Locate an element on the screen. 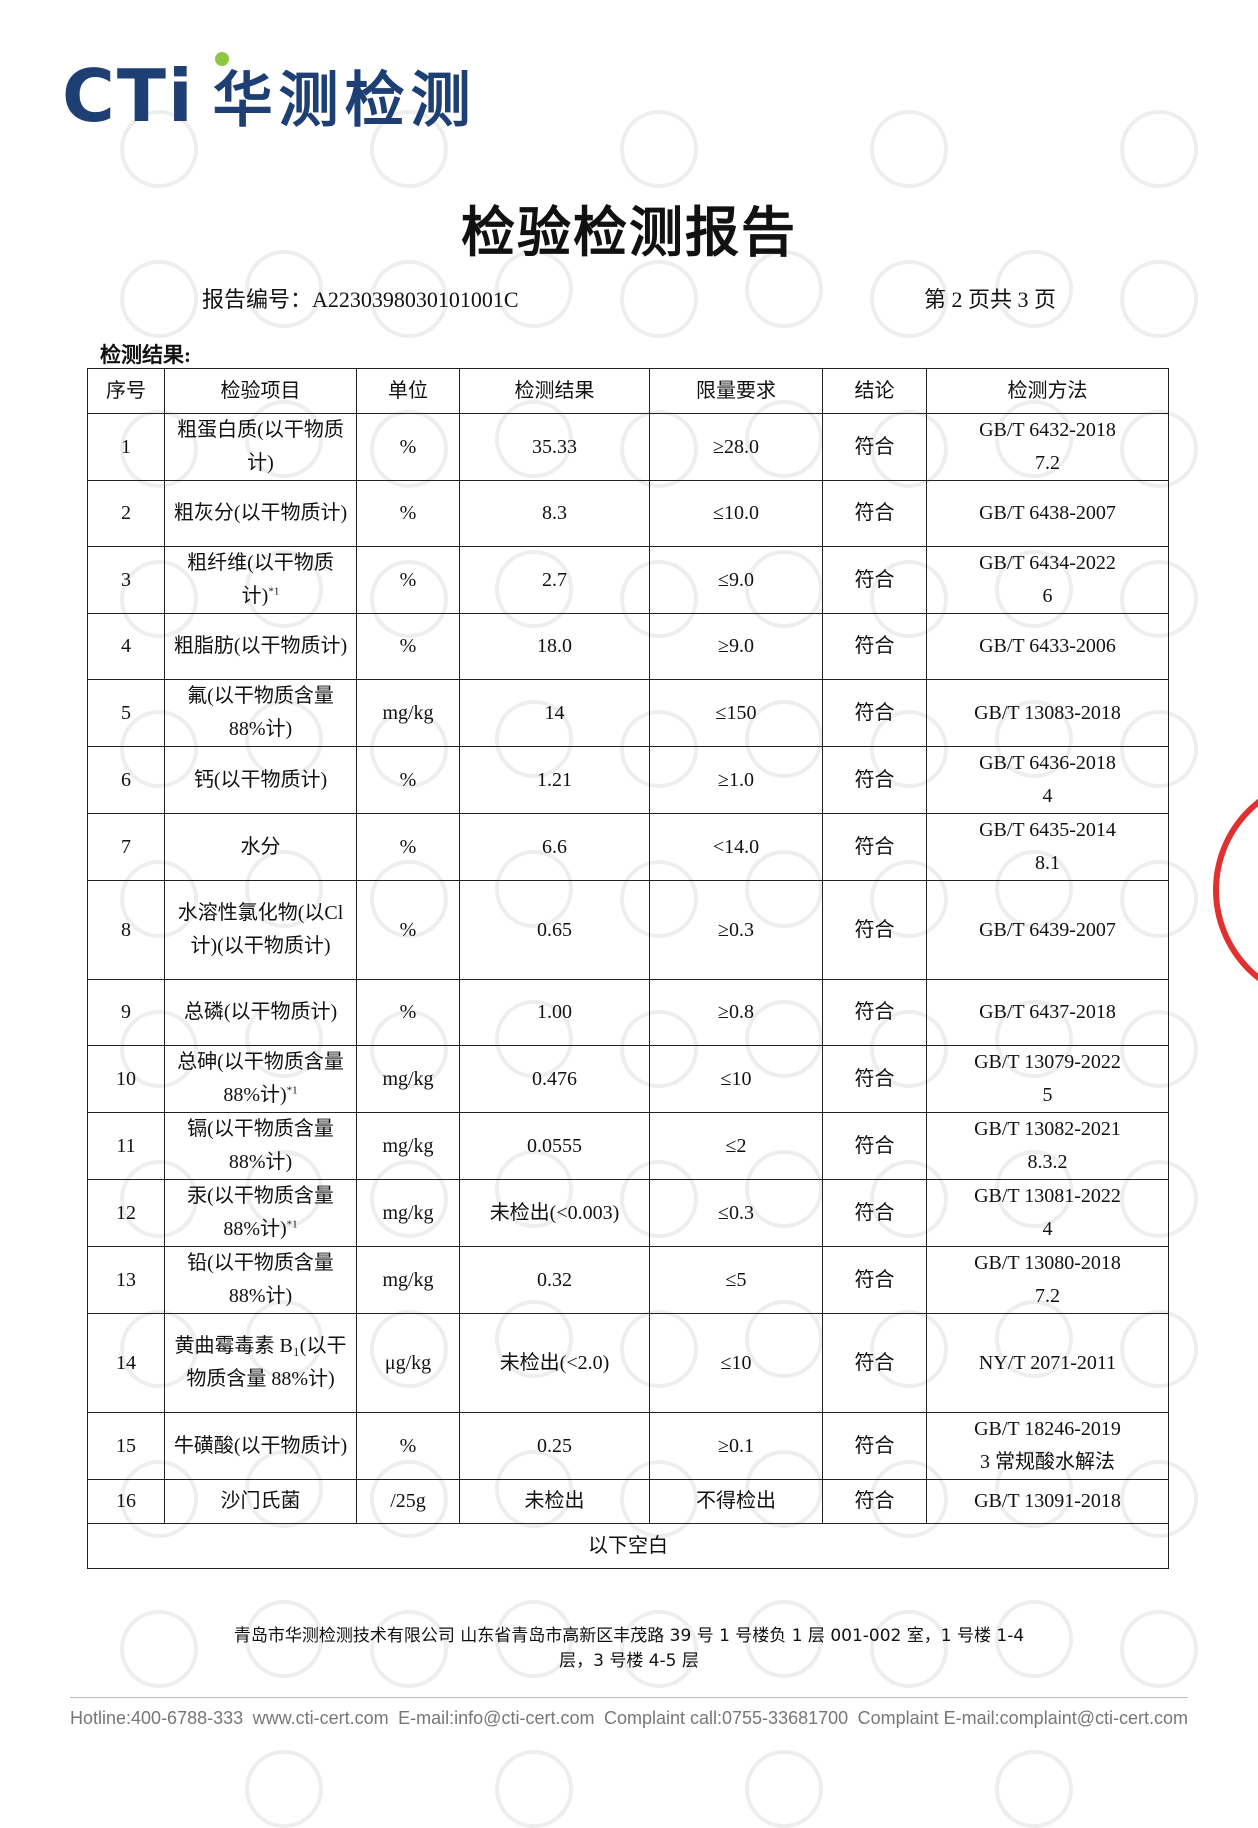 The height and width of the screenshot is (1828, 1258). cell-no: 1 is located at coordinates (126, 447).